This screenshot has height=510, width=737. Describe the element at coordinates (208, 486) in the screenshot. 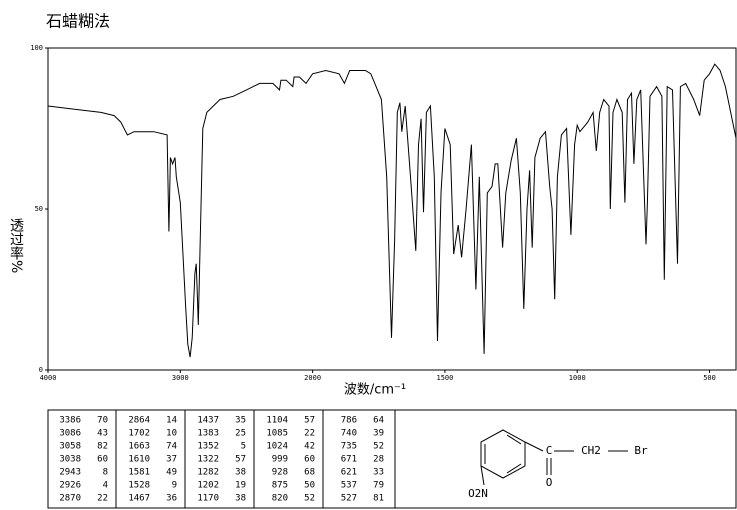

I see `peak-wavenumber: 1202` at that location.